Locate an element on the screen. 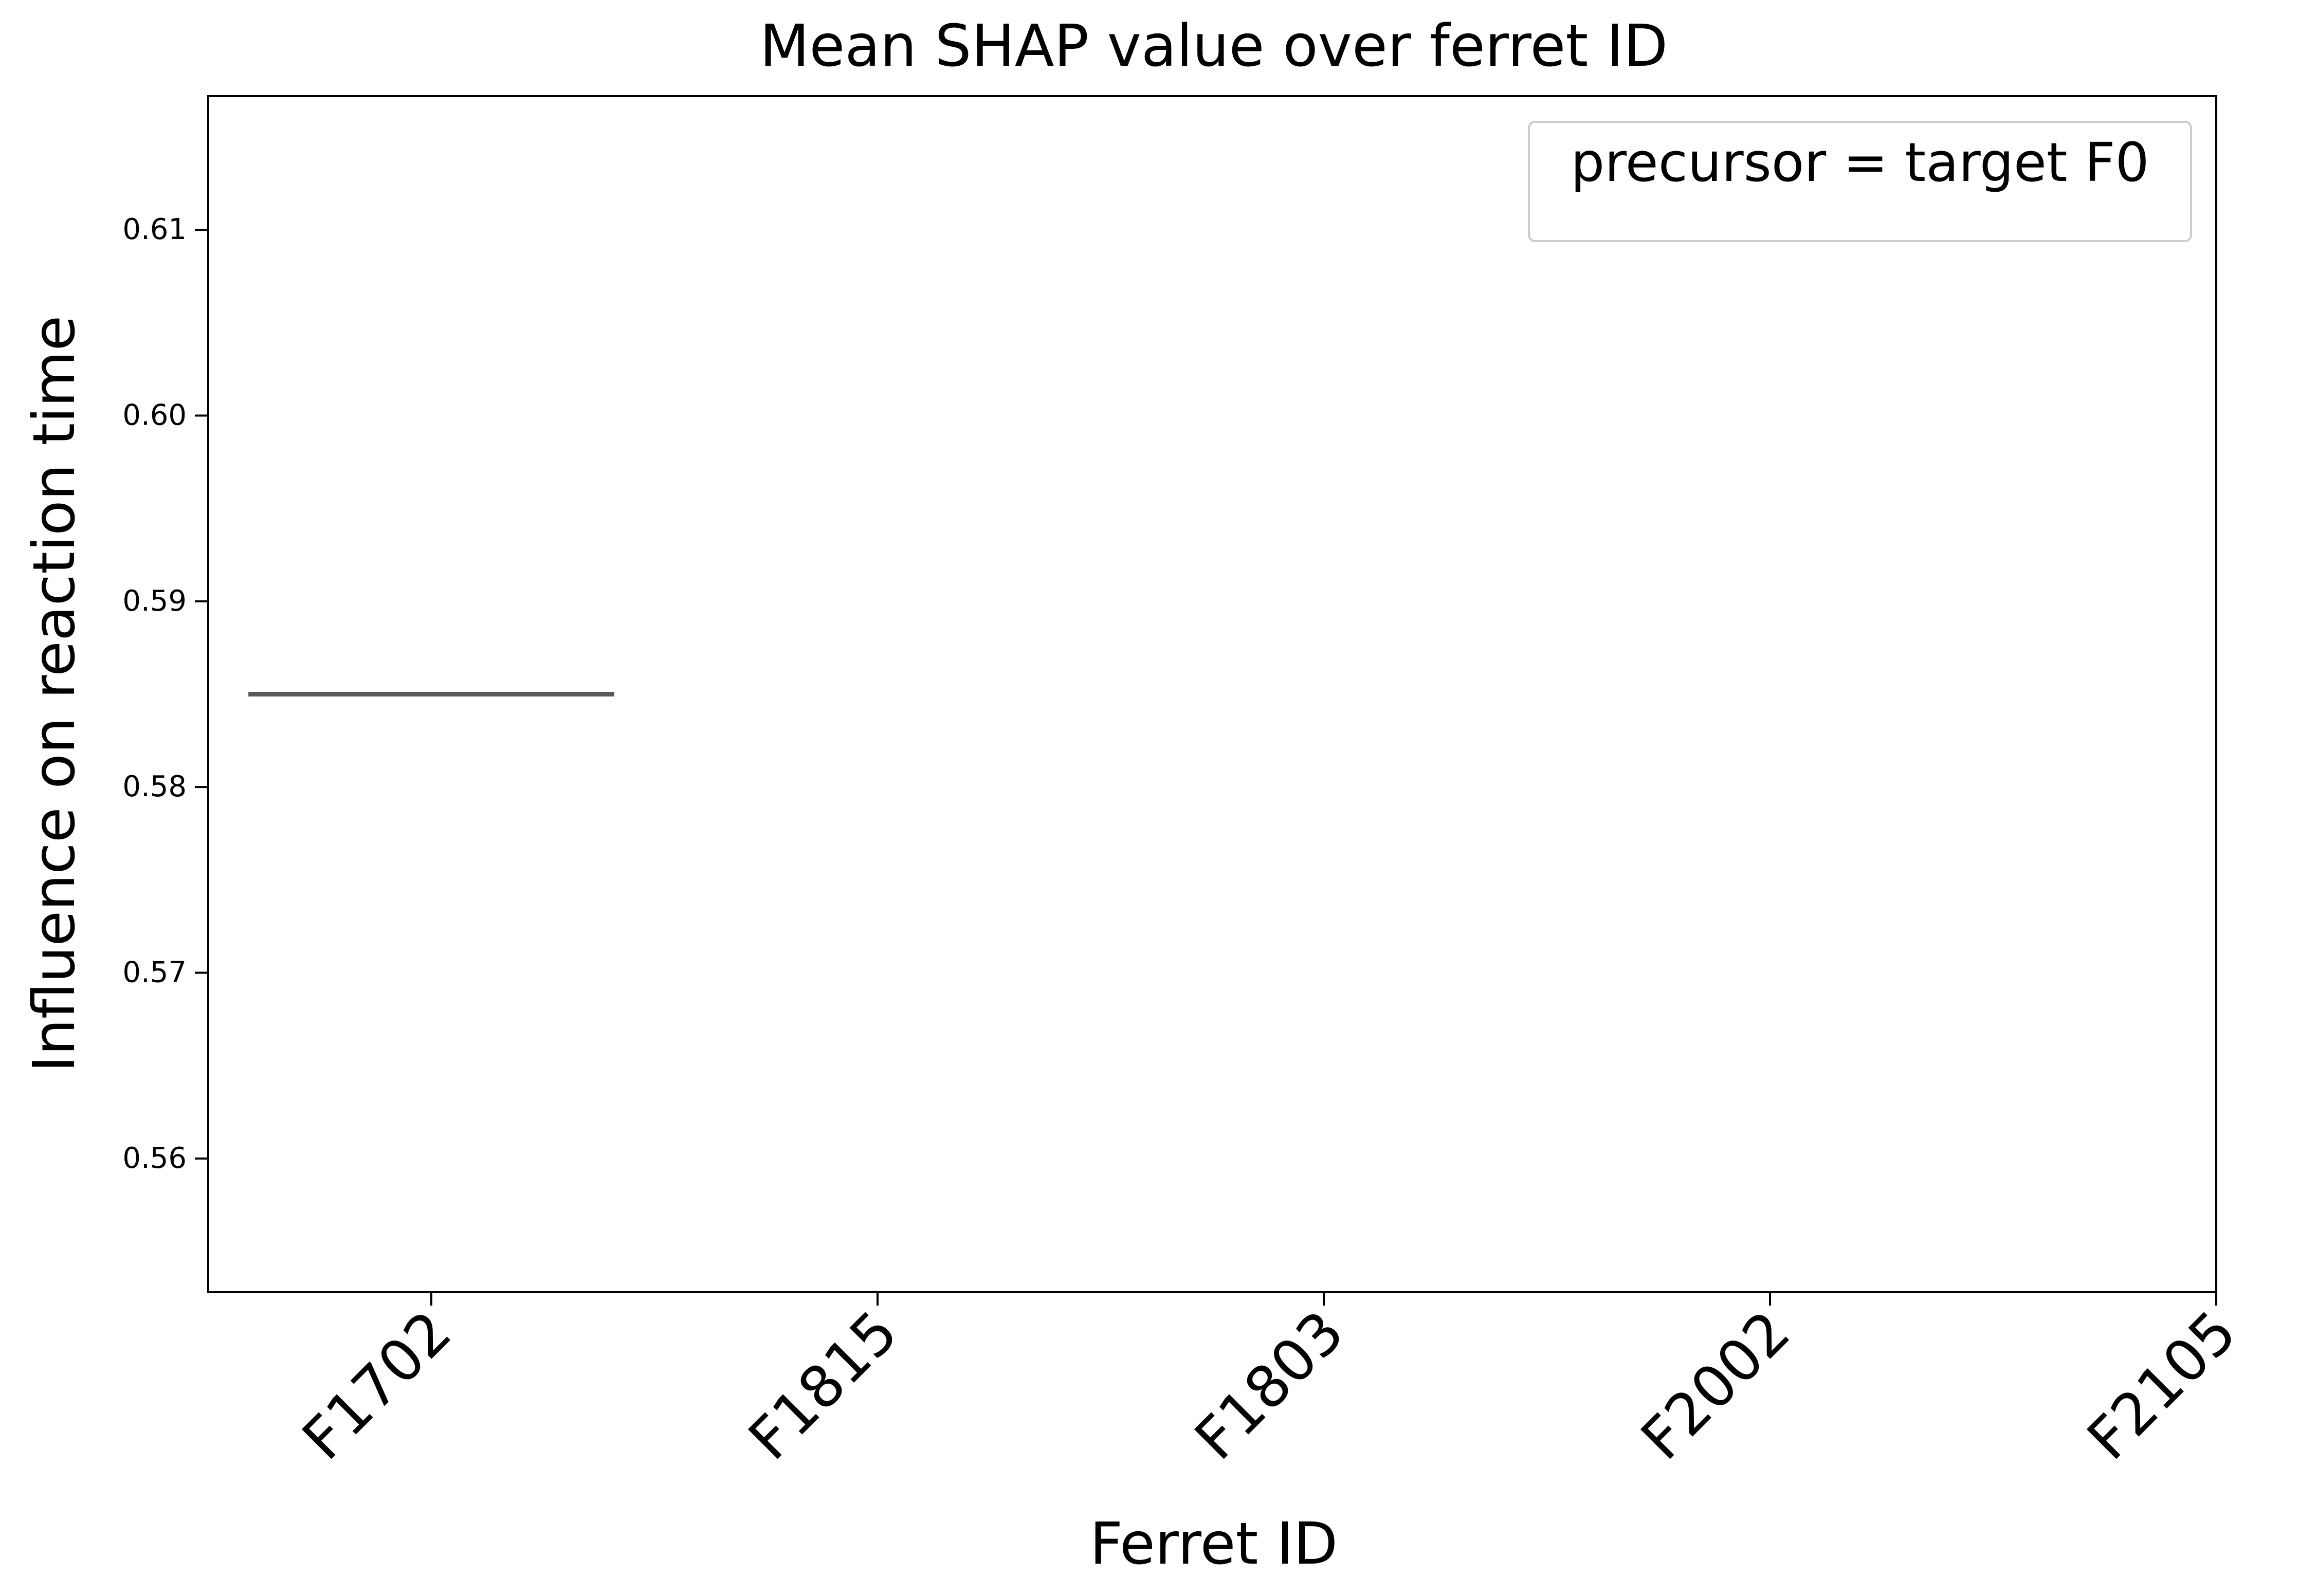 The width and height of the screenshot is (2317, 1596). y-tick-label: 0.61 is located at coordinates (154, 230).